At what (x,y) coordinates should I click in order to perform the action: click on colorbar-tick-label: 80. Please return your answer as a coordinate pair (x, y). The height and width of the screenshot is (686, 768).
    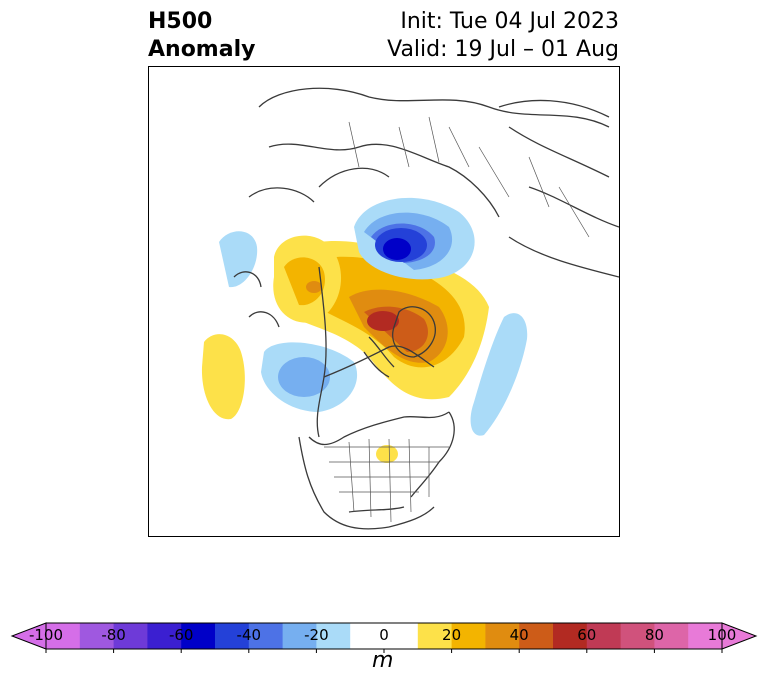
    Looking at the image, I should click on (654, 635).